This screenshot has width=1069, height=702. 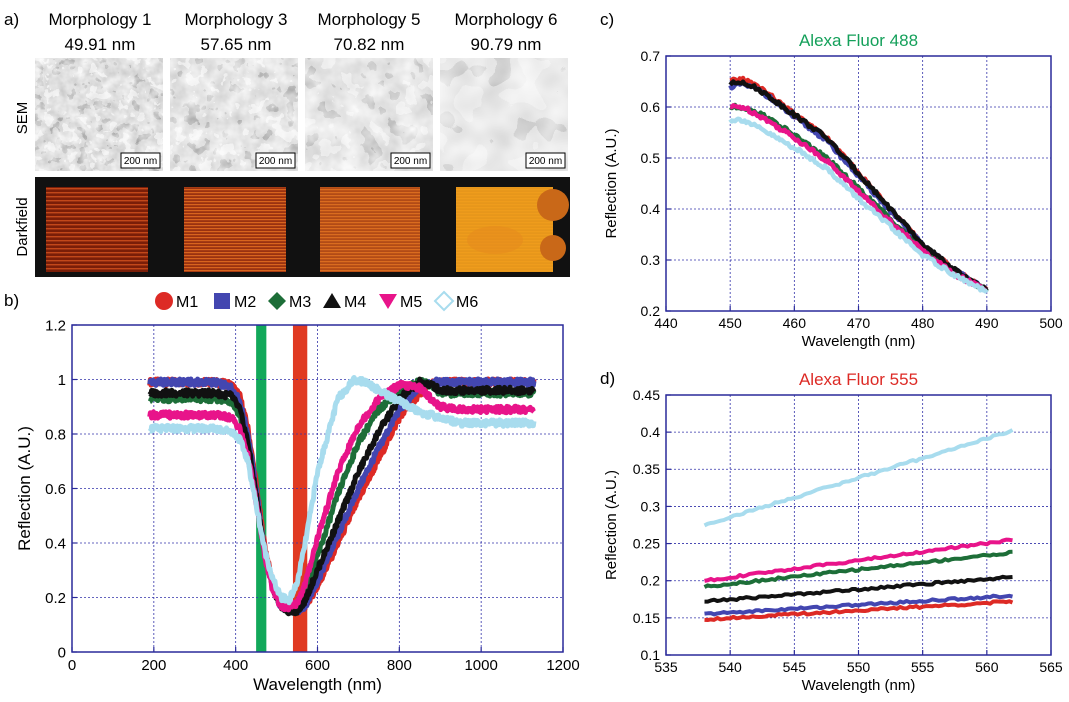 What do you see at coordinates (55, 598) in the screenshot?
I see `y-tick-label-b: 0.2` at bounding box center [55, 598].